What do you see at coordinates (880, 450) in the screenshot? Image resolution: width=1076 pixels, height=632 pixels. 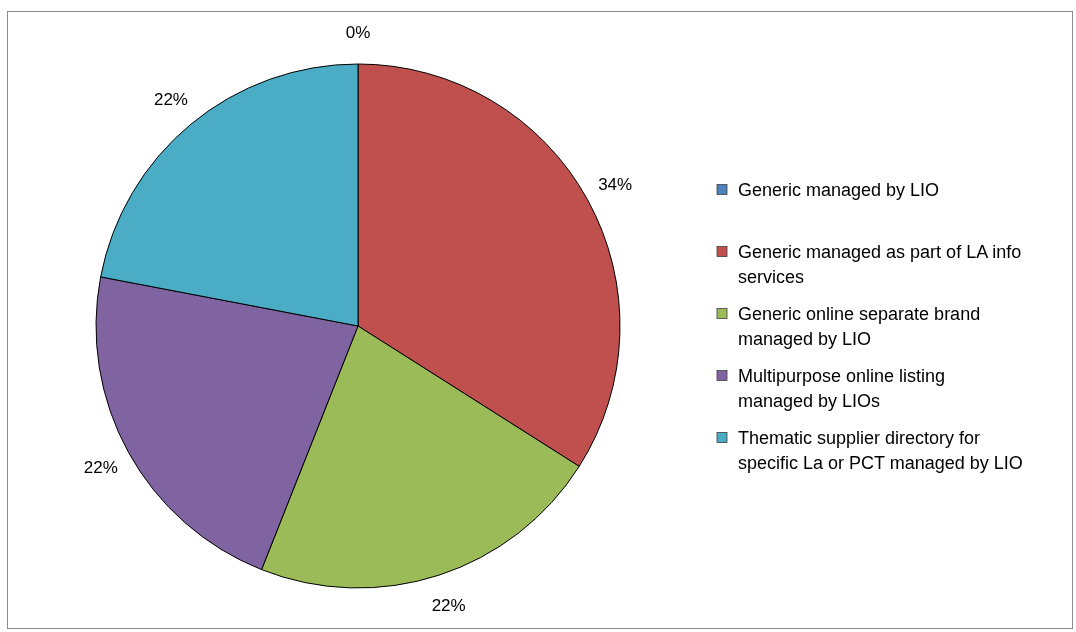 I see `legend-label: Thematic supplier directory for specific La or PCT managed by LIO` at bounding box center [880, 450].